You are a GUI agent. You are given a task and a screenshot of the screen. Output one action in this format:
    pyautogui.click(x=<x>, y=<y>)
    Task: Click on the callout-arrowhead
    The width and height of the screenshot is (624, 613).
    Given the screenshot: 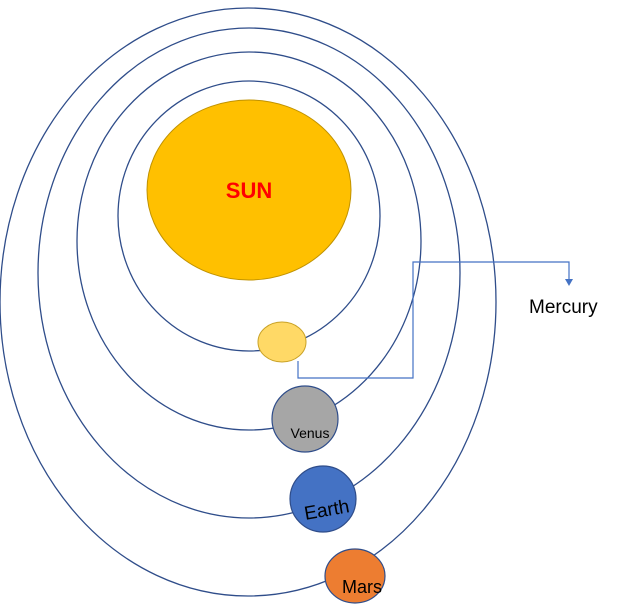 What is the action you would take?
    pyautogui.click(x=569, y=282)
    